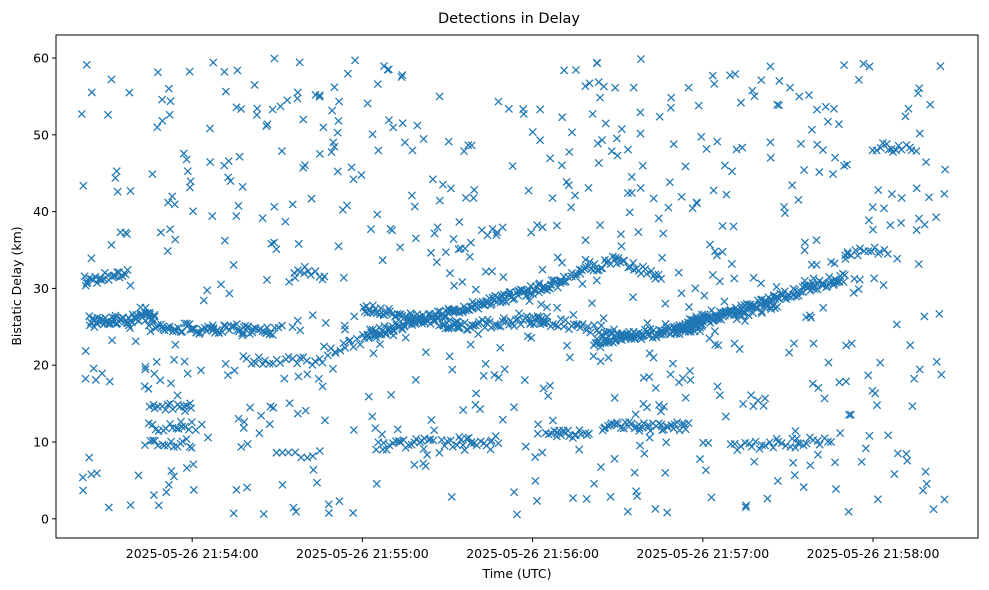  Describe the element at coordinates (192, 553) in the screenshot. I see `x-tick-label: 2025-05-26 21:54:00` at that location.